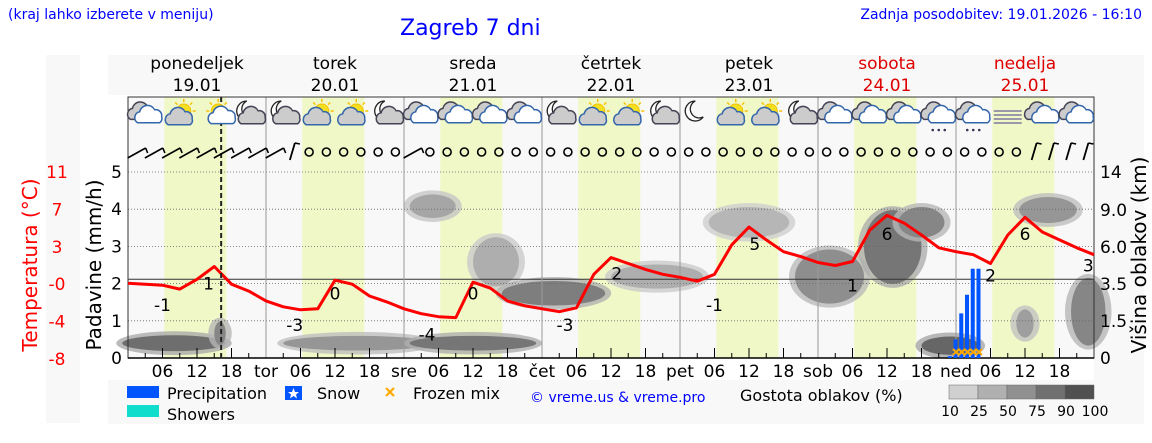 Image resolution: width=1152 pixels, height=443 pixels. What do you see at coordinates (939, 130) in the screenshot?
I see `snowflake` at bounding box center [939, 130].